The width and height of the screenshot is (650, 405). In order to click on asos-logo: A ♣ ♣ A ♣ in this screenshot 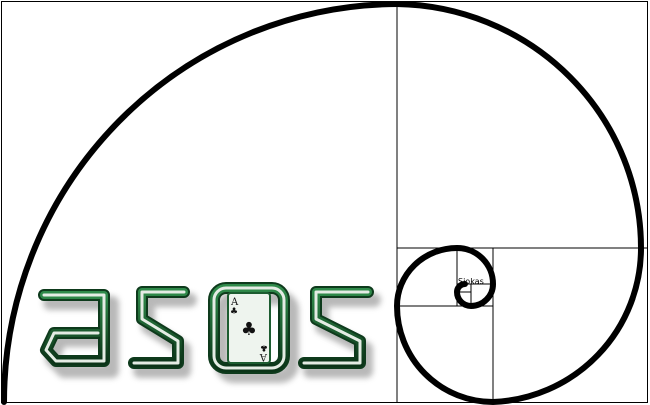, I will do `click(209, 332)`.